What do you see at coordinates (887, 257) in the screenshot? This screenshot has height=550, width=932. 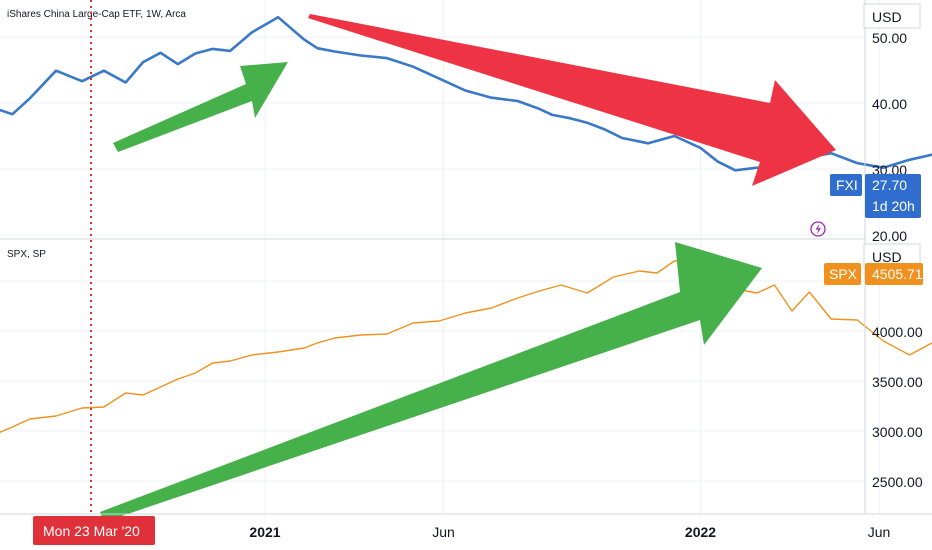 I see `spx-currency-label: USD` at bounding box center [887, 257].